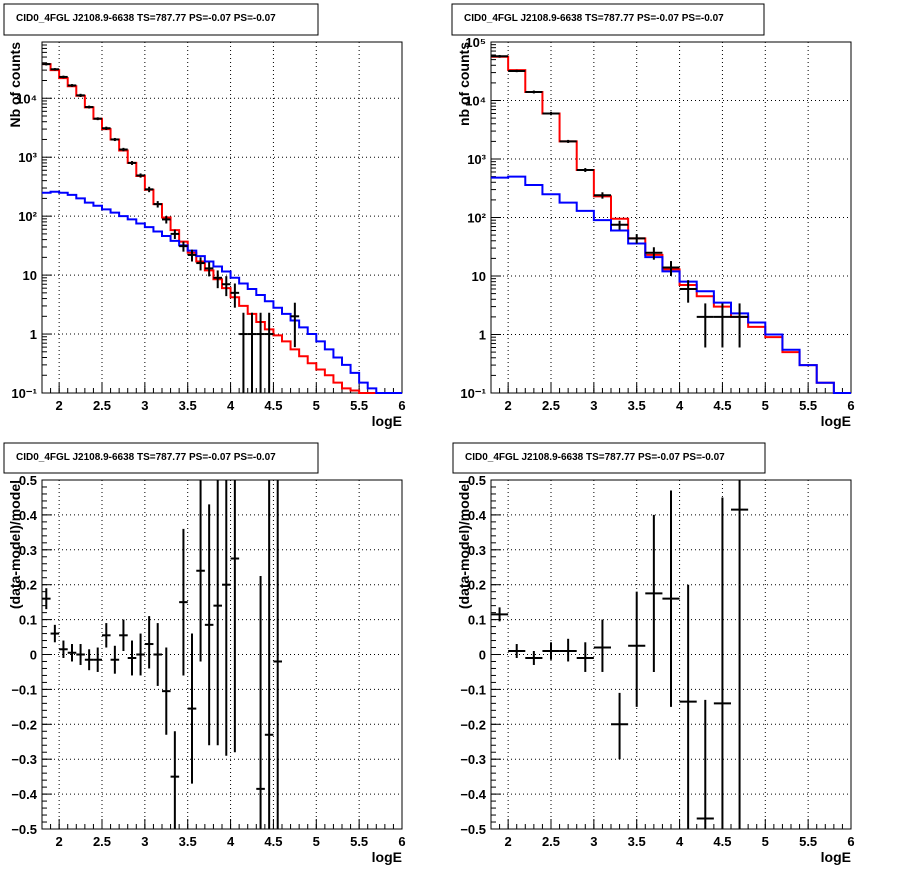 The height and width of the screenshot is (875, 898). What do you see at coordinates (476, 159) in the screenshot?
I see `y-tick-label: 10³` at bounding box center [476, 159].